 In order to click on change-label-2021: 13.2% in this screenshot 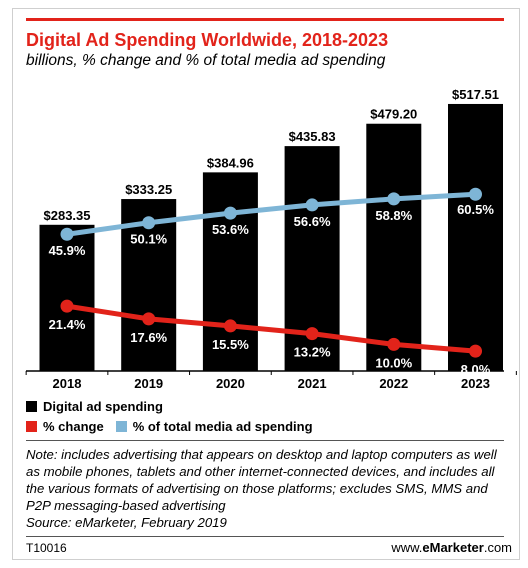, I will do `click(312, 352)`.